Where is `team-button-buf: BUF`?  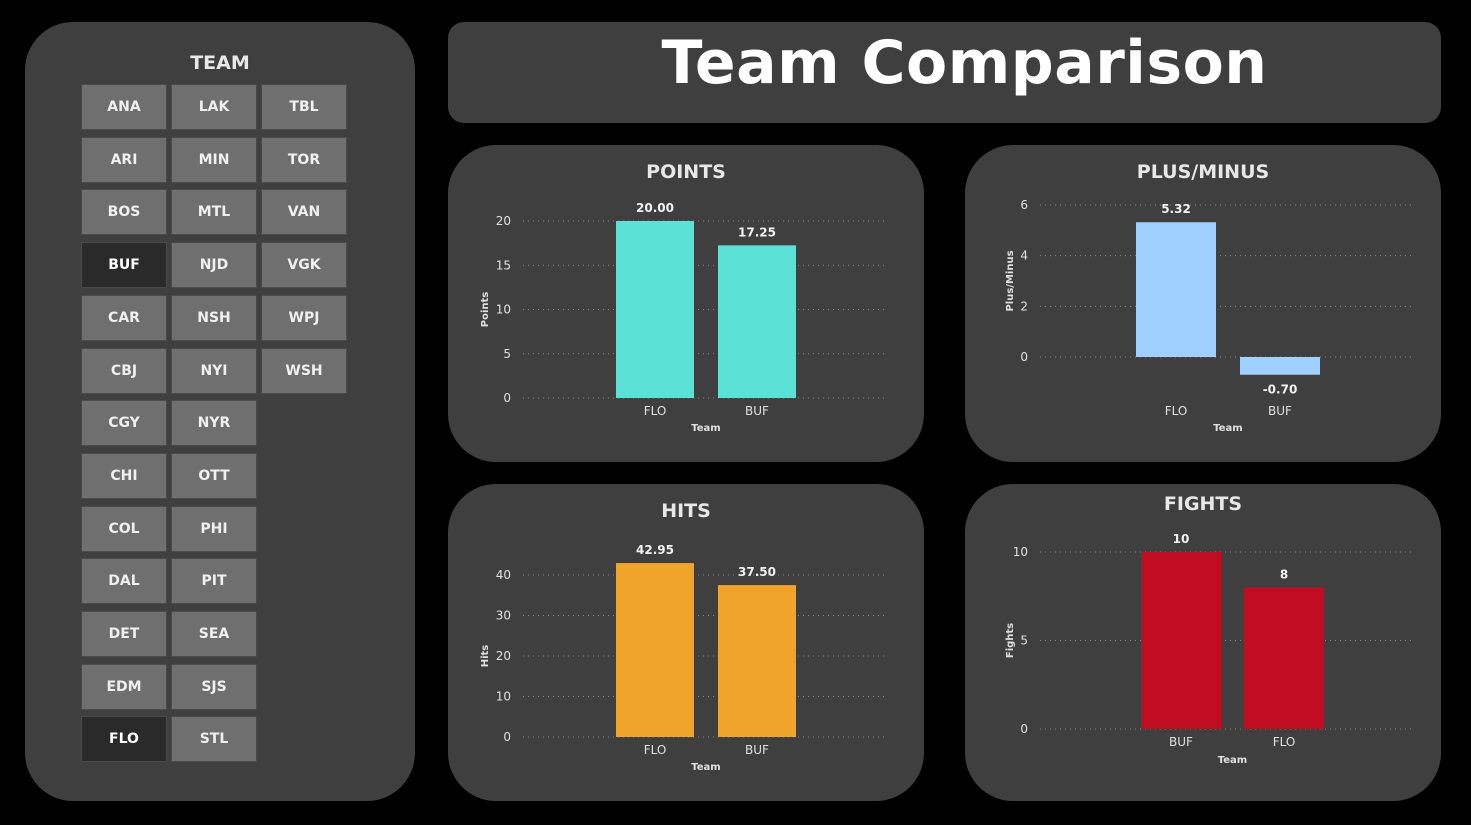 team-button-buf: BUF is located at coordinates (124, 265).